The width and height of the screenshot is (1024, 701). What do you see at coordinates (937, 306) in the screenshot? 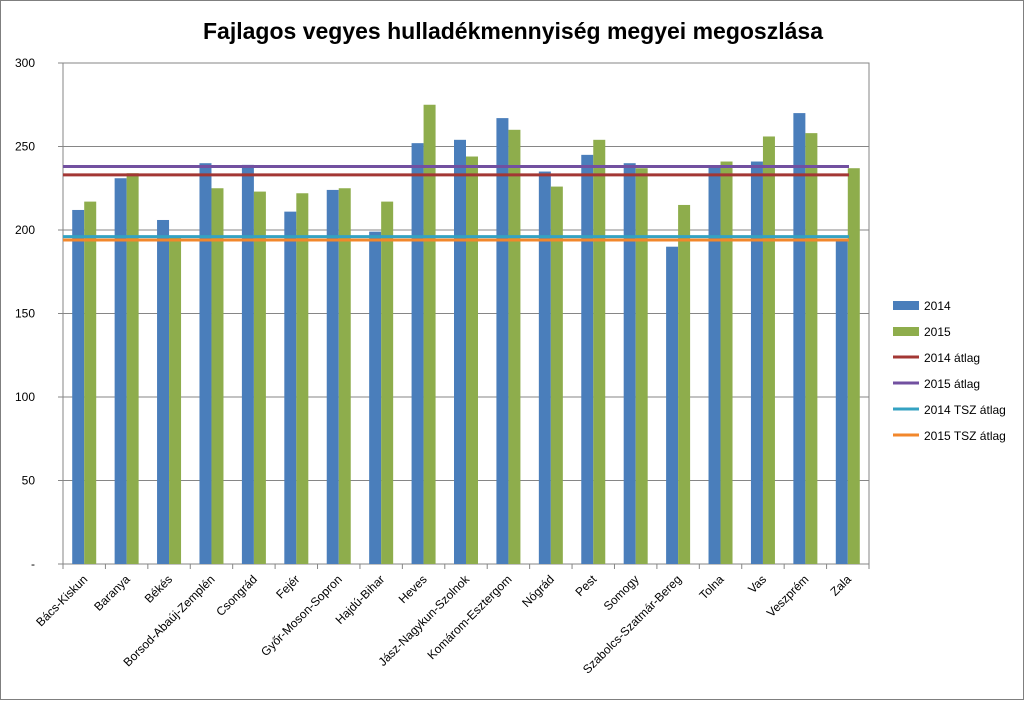
I see `legend-label: 2014` at bounding box center [937, 306].